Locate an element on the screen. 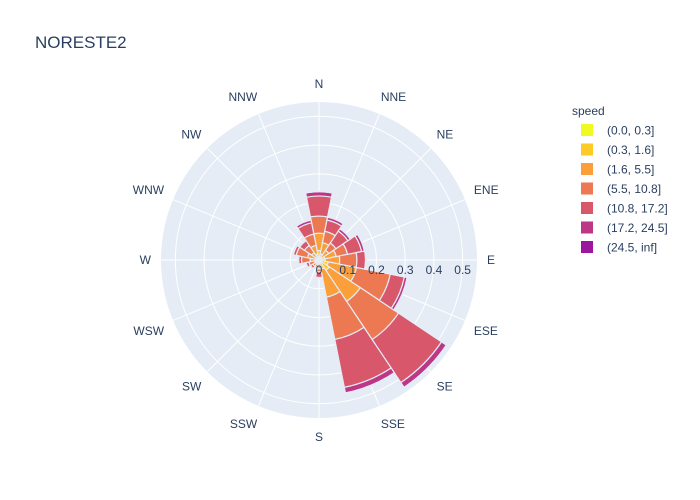 The height and width of the screenshot is (500, 700). direction-label-ese: ESE is located at coordinates (486, 331).